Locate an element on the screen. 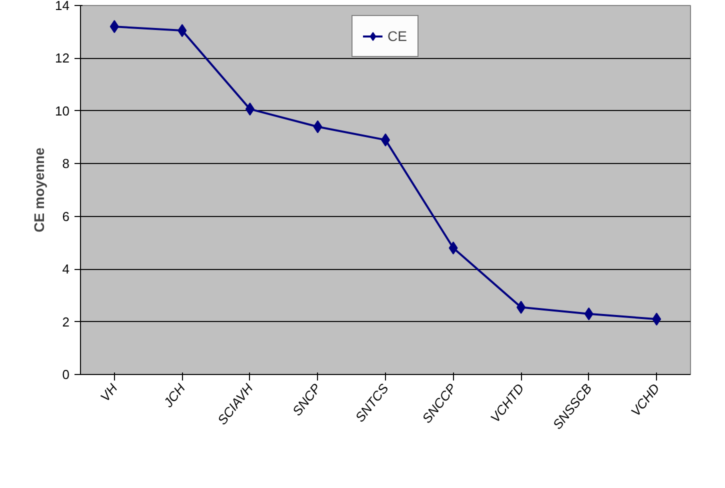 This screenshot has width=725, height=488. legend-label: CE is located at coordinates (398, 36).